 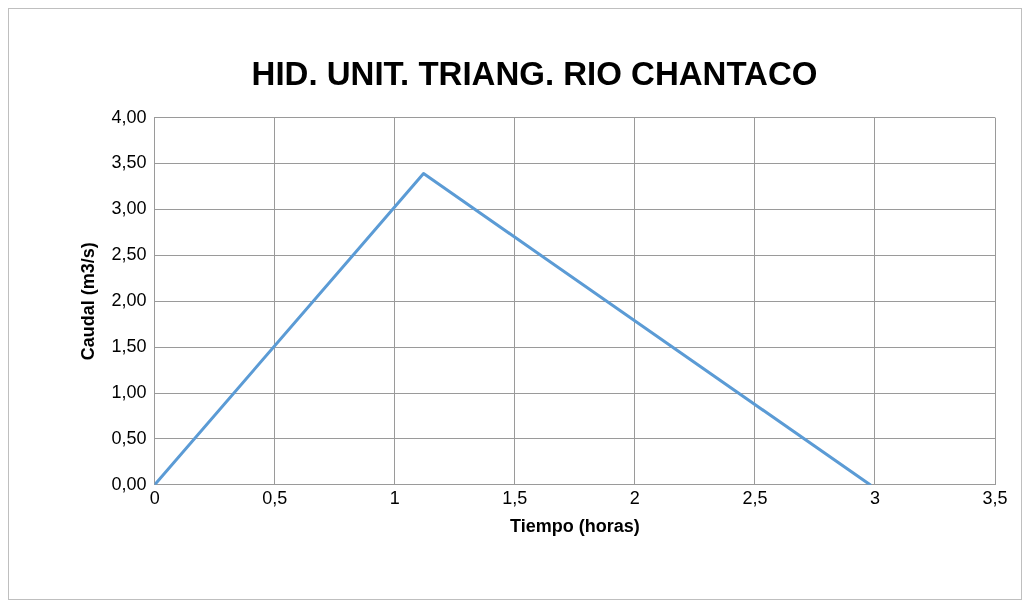 What do you see at coordinates (129, 437) in the screenshot?
I see `y-tick-label: 0,50` at bounding box center [129, 437].